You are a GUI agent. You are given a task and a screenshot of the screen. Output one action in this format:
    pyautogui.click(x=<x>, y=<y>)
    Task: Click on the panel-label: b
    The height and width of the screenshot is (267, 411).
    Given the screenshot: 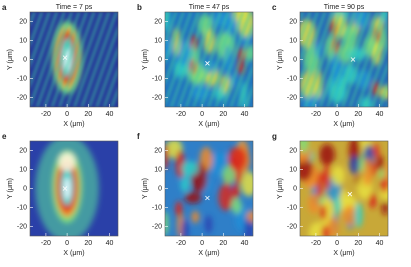 What is the action you would take?
    pyautogui.click(x=139, y=7)
    